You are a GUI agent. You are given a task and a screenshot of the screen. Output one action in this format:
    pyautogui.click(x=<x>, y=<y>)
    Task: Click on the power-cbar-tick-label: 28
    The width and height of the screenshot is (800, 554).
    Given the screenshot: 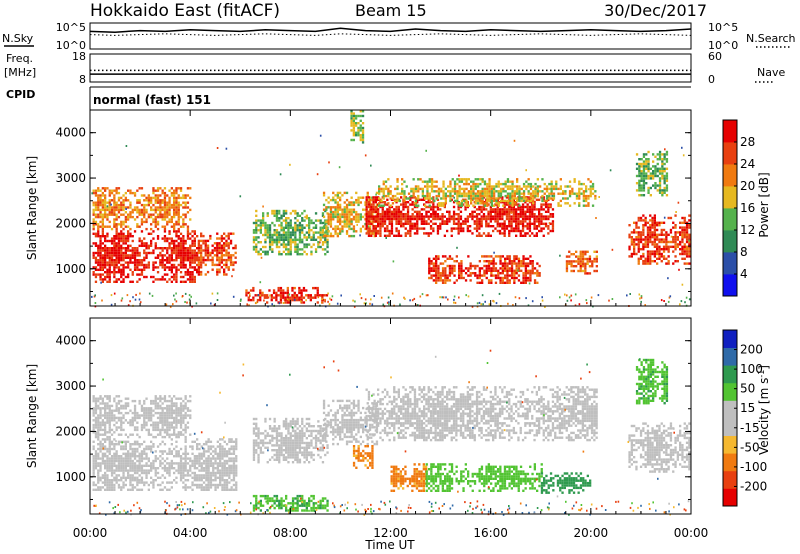 What is the action you would take?
    pyautogui.click(x=747, y=142)
    